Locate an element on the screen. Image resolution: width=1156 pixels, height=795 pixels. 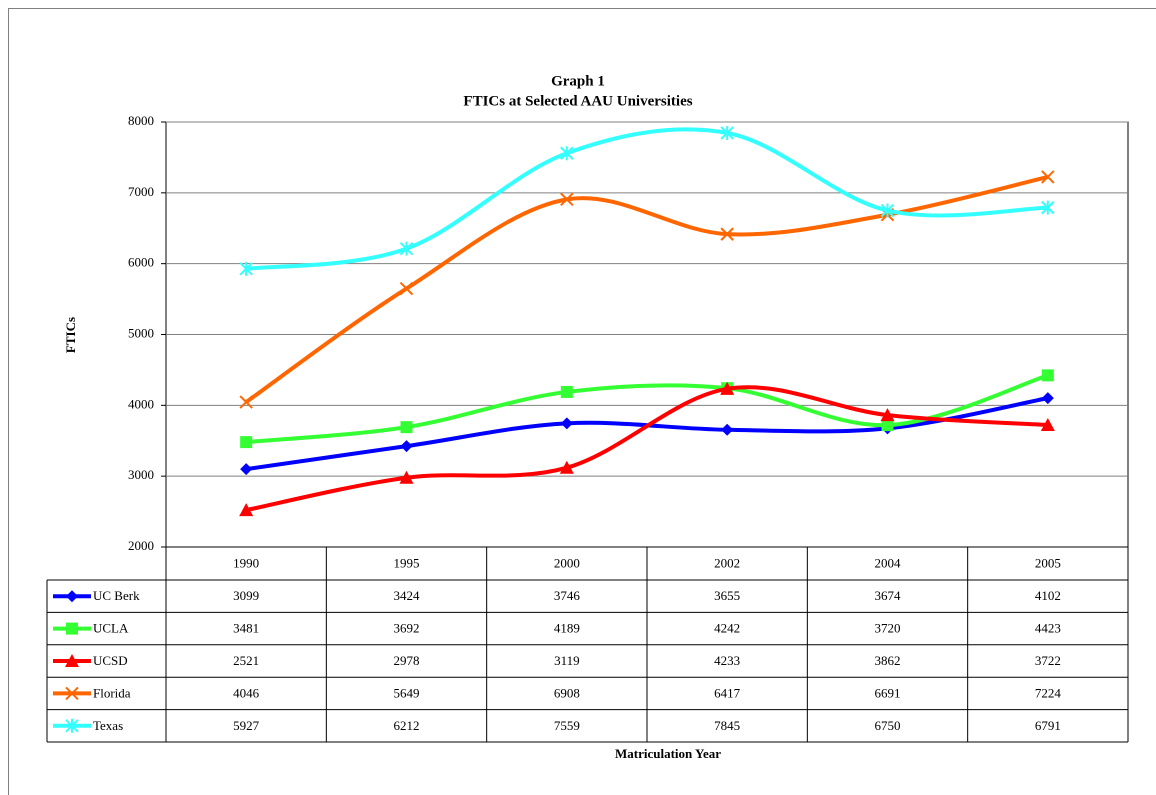
table-value: 3674 is located at coordinates (888, 595).